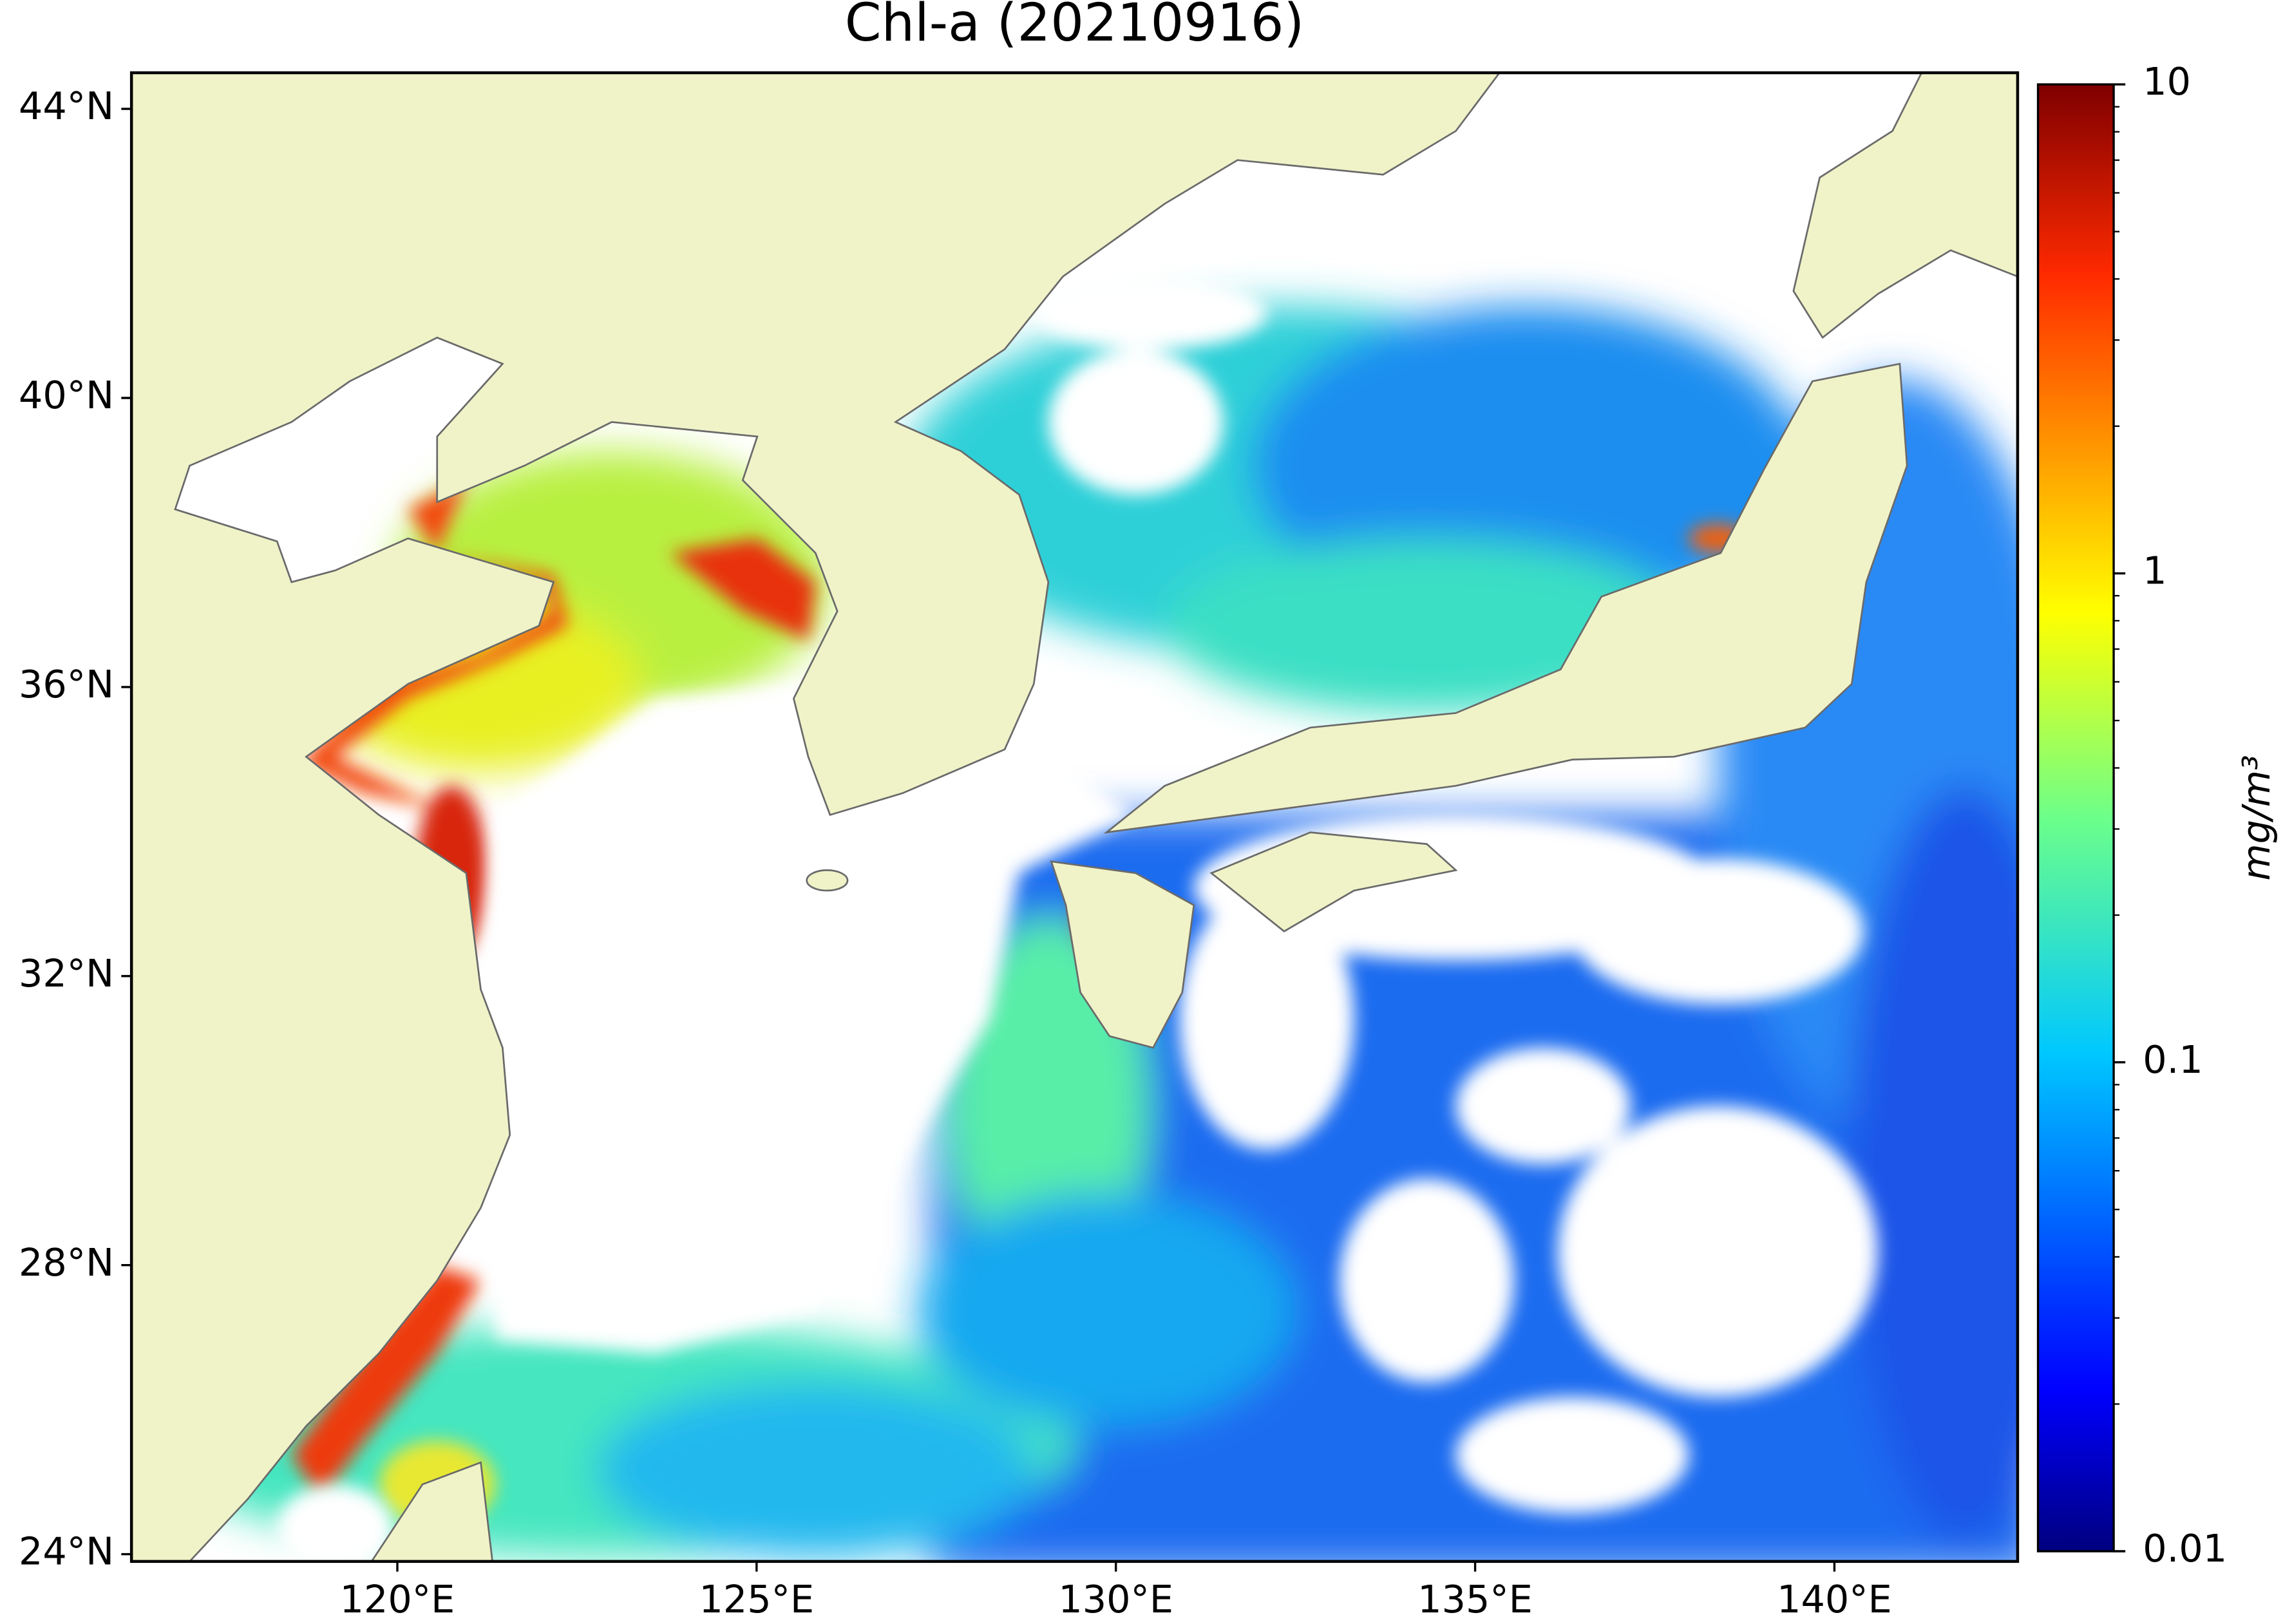  I want to click on colorbar-tick-label: 10, so click(2167, 81).